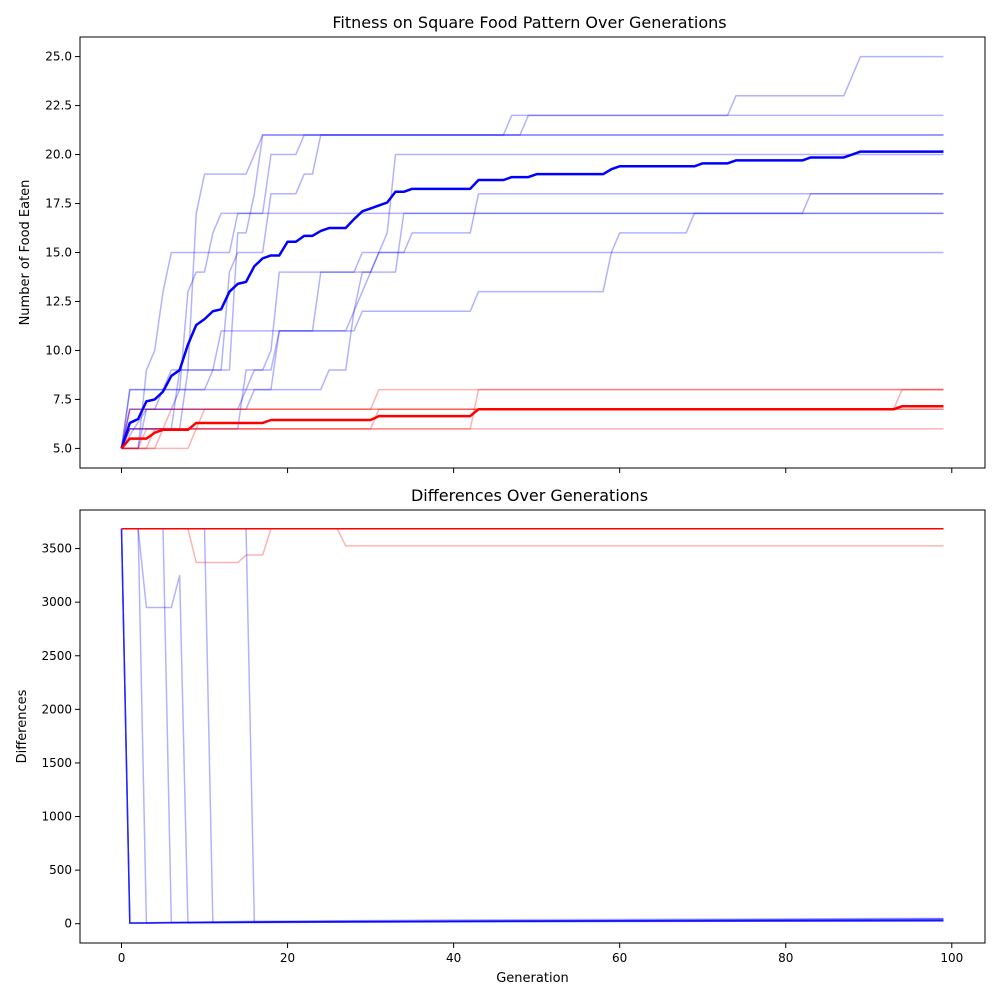  What do you see at coordinates (56, 656) in the screenshot?
I see `y-tick-label: 2500` at bounding box center [56, 656].